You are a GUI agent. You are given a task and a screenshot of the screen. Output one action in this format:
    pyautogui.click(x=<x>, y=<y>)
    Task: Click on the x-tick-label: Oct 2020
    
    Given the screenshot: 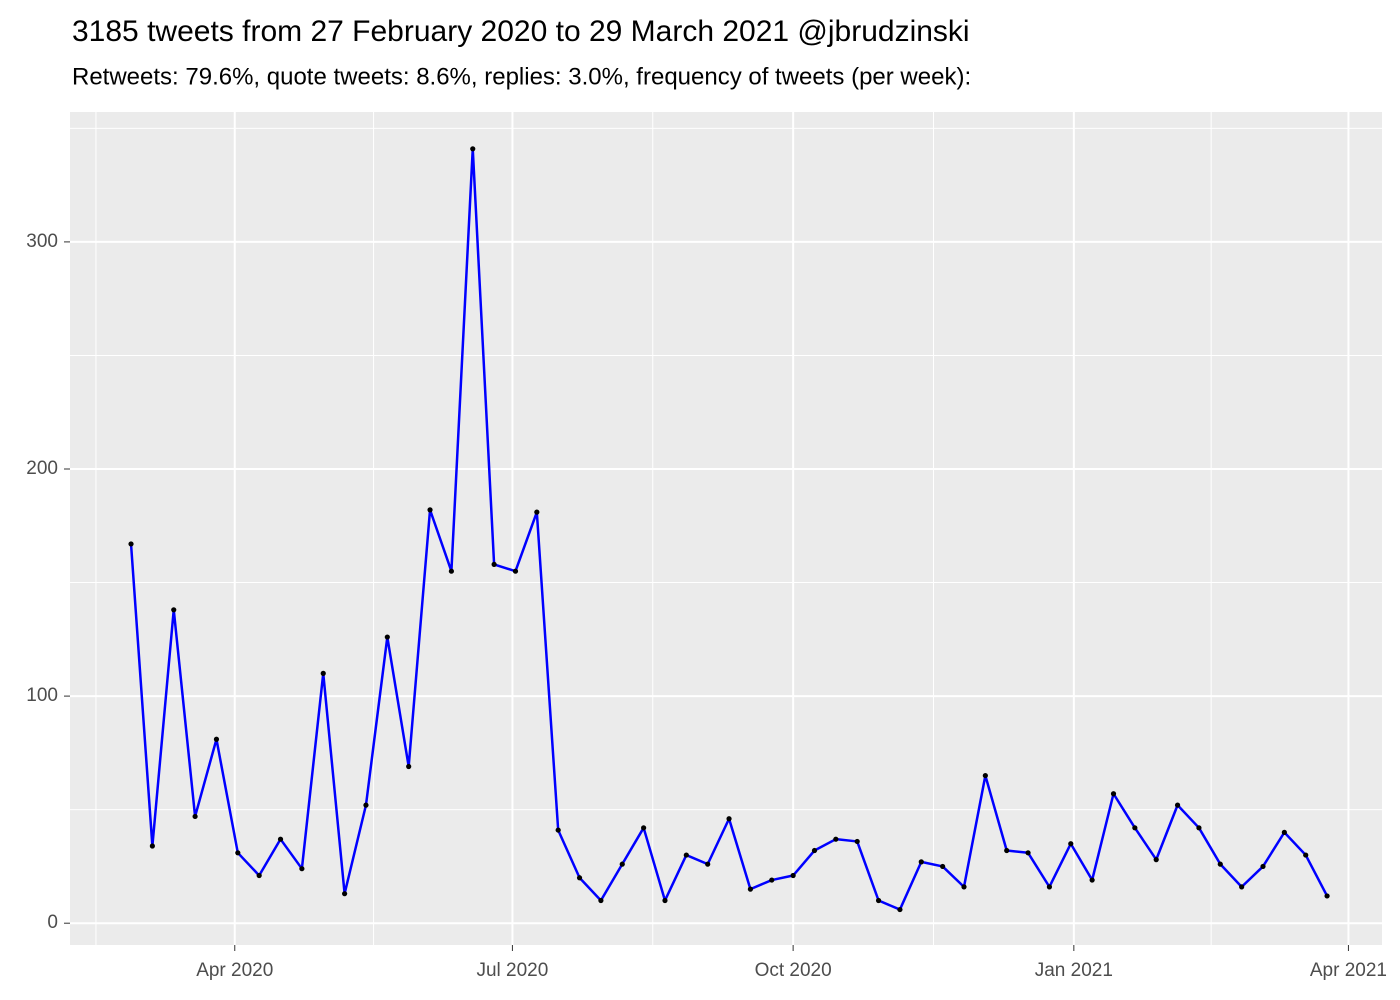 What is the action you would take?
    pyautogui.click(x=793, y=970)
    